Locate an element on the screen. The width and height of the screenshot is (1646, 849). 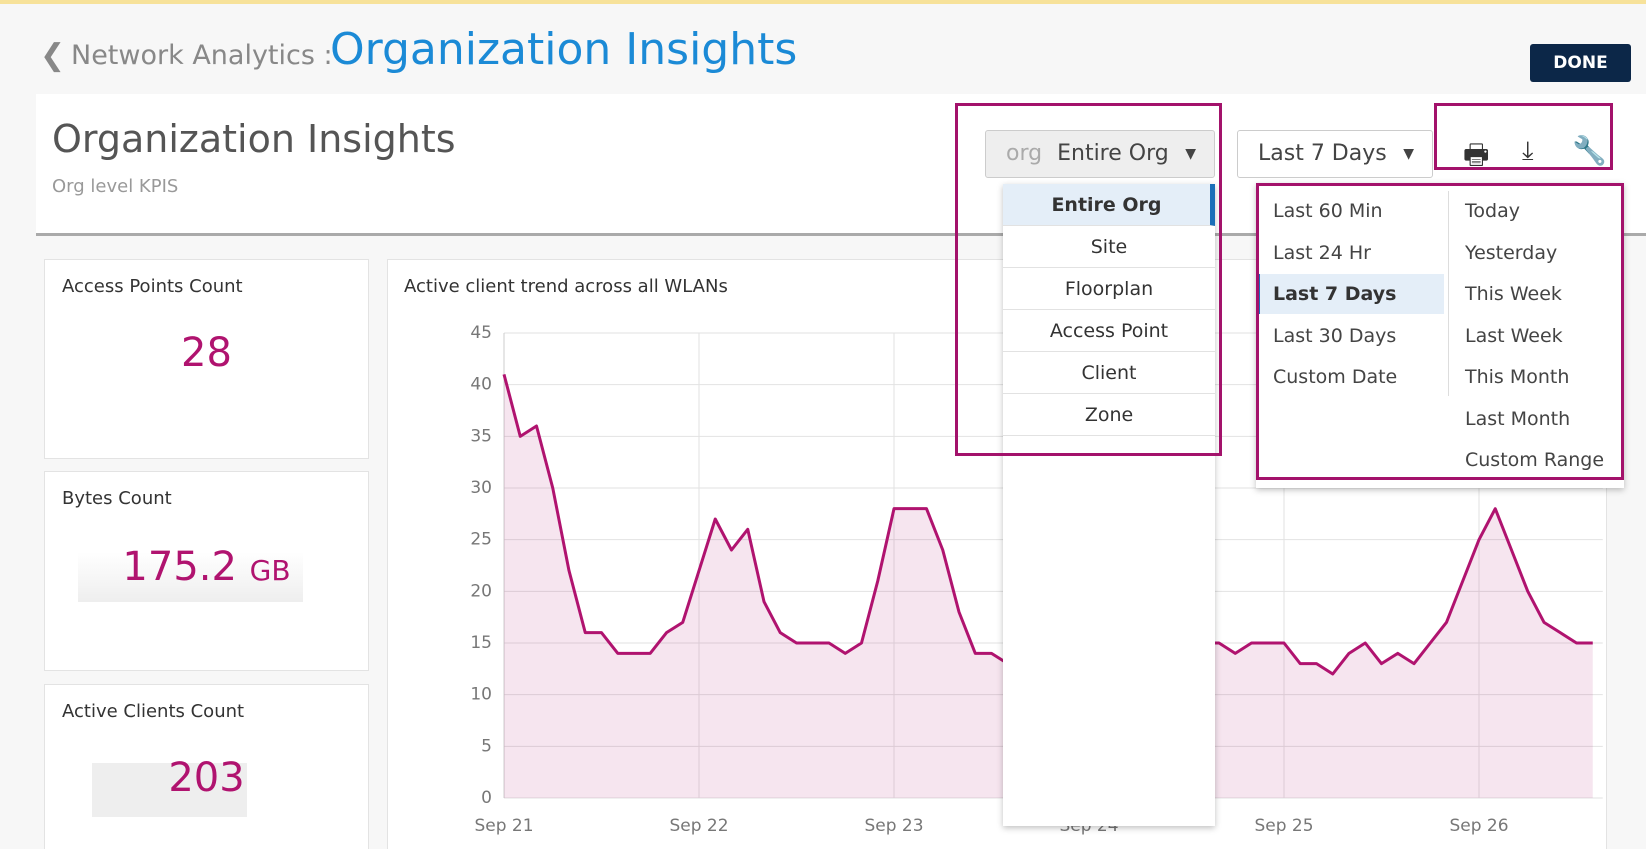
kpi-title: Active Clients Count is located at coordinates (153, 711).